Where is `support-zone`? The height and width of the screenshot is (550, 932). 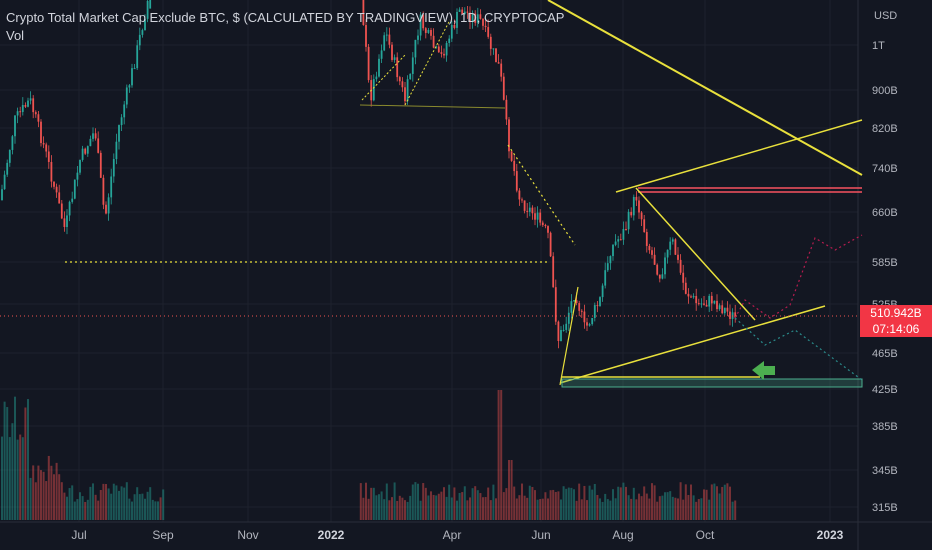
support-zone is located at coordinates (712, 383).